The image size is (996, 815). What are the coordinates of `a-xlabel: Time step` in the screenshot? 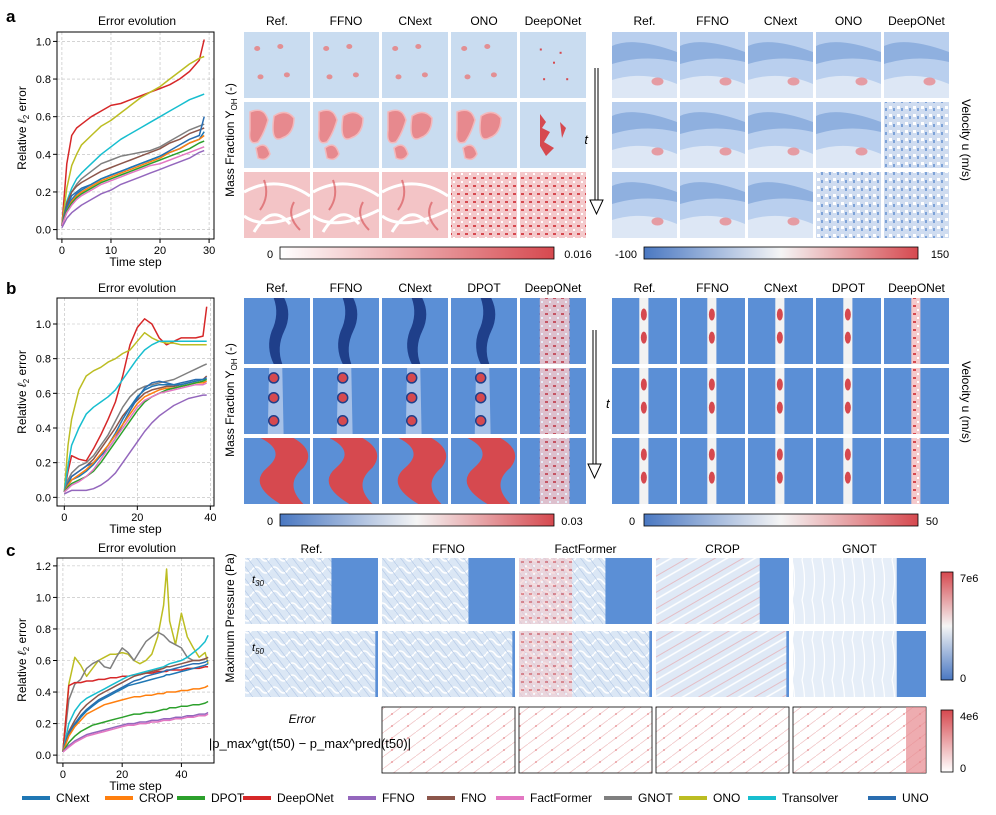 It's located at (135, 262).